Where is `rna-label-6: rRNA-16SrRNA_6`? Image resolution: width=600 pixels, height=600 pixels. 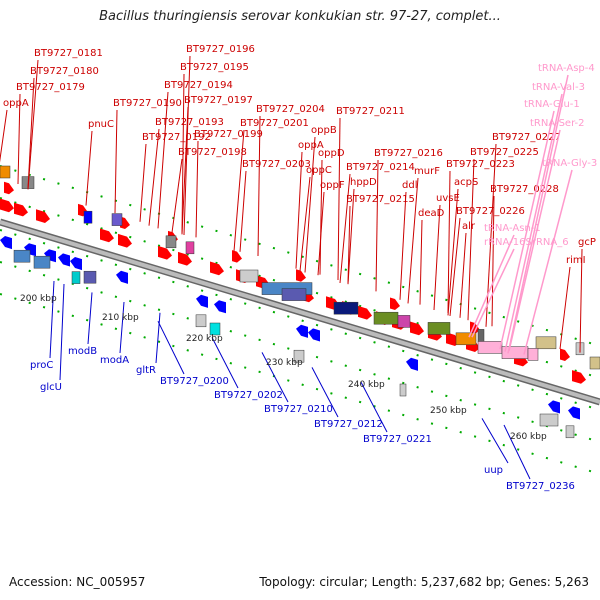
rna-label-6: rRNA-16SrRNA_6 is located at coordinates (526, 242).